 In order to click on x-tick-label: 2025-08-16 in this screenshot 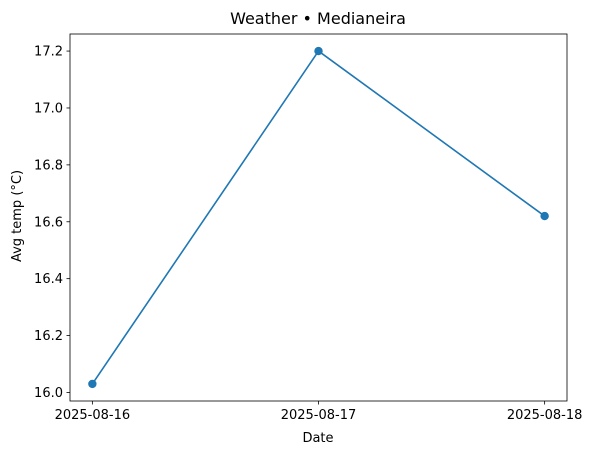, I will do `click(93, 415)`.